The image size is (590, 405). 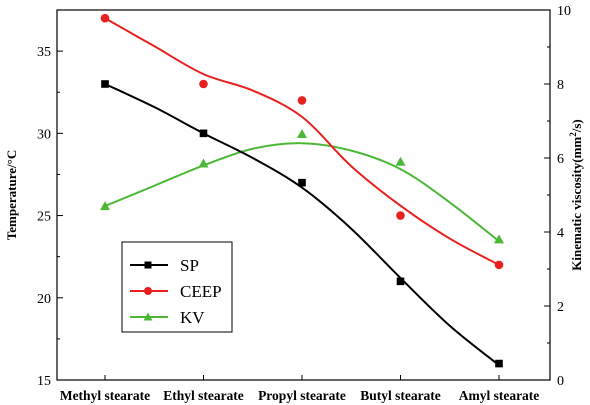 I want to click on point-ceep-propyl-stearate, so click(x=302, y=100).